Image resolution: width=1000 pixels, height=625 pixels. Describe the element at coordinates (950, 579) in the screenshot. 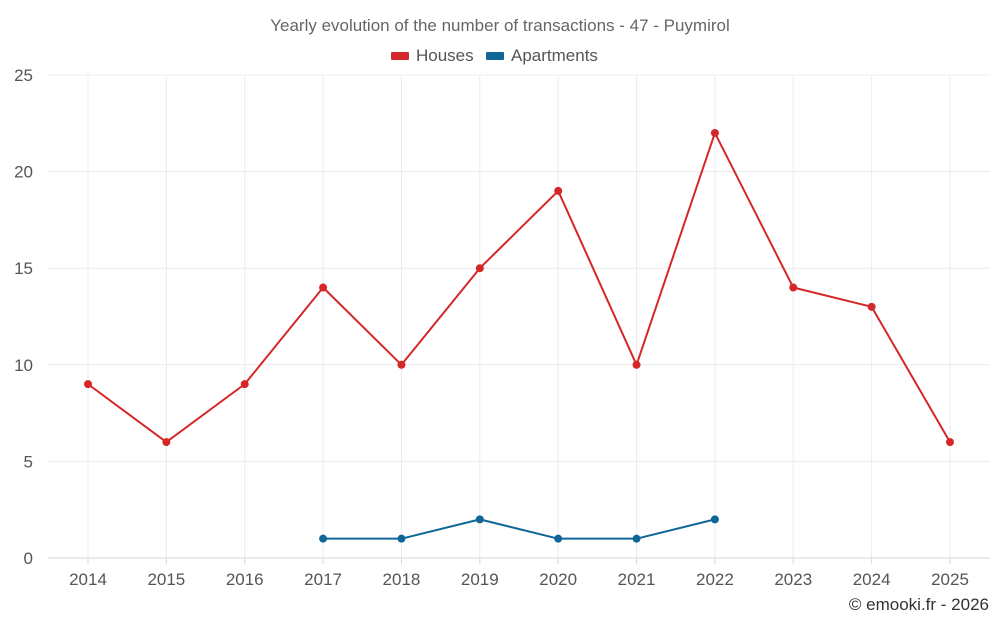

I see `x-tick-label: 2025` at that location.